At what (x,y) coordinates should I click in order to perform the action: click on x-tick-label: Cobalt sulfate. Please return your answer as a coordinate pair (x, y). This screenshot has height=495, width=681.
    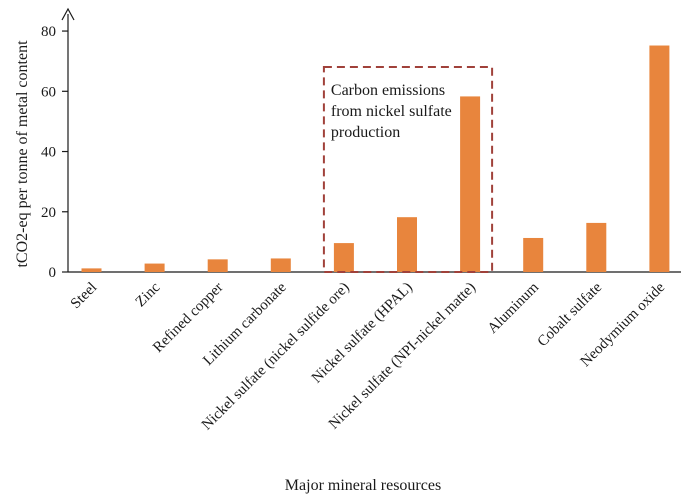
    Looking at the image, I should click on (570, 314).